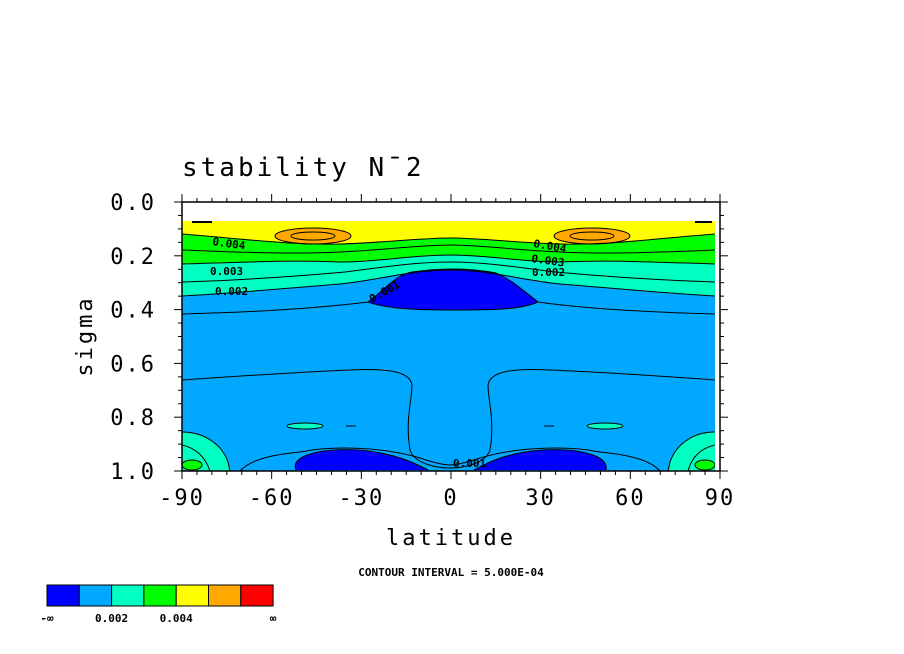 The image size is (904, 654). What do you see at coordinates (272, 498) in the screenshot?
I see `x-tick-label: -60` at bounding box center [272, 498].